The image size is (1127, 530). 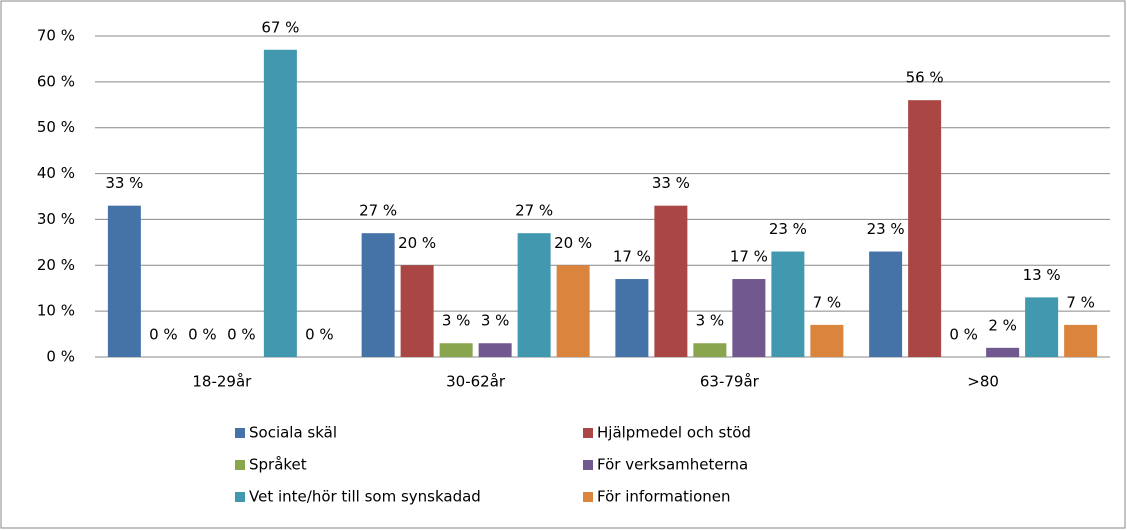 What do you see at coordinates (278, 465) in the screenshot?
I see `legend-label: Språket` at bounding box center [278, 465].